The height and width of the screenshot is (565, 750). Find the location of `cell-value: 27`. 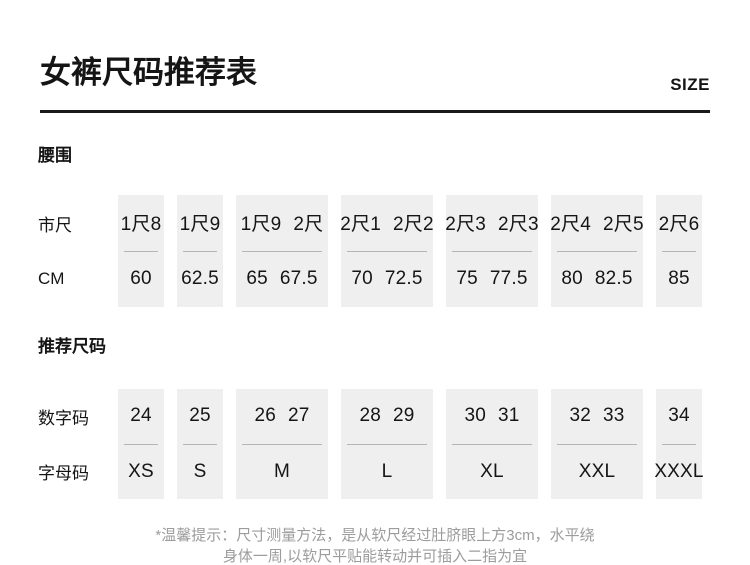

cell-value: 27 is located at coordinates (299, 416).